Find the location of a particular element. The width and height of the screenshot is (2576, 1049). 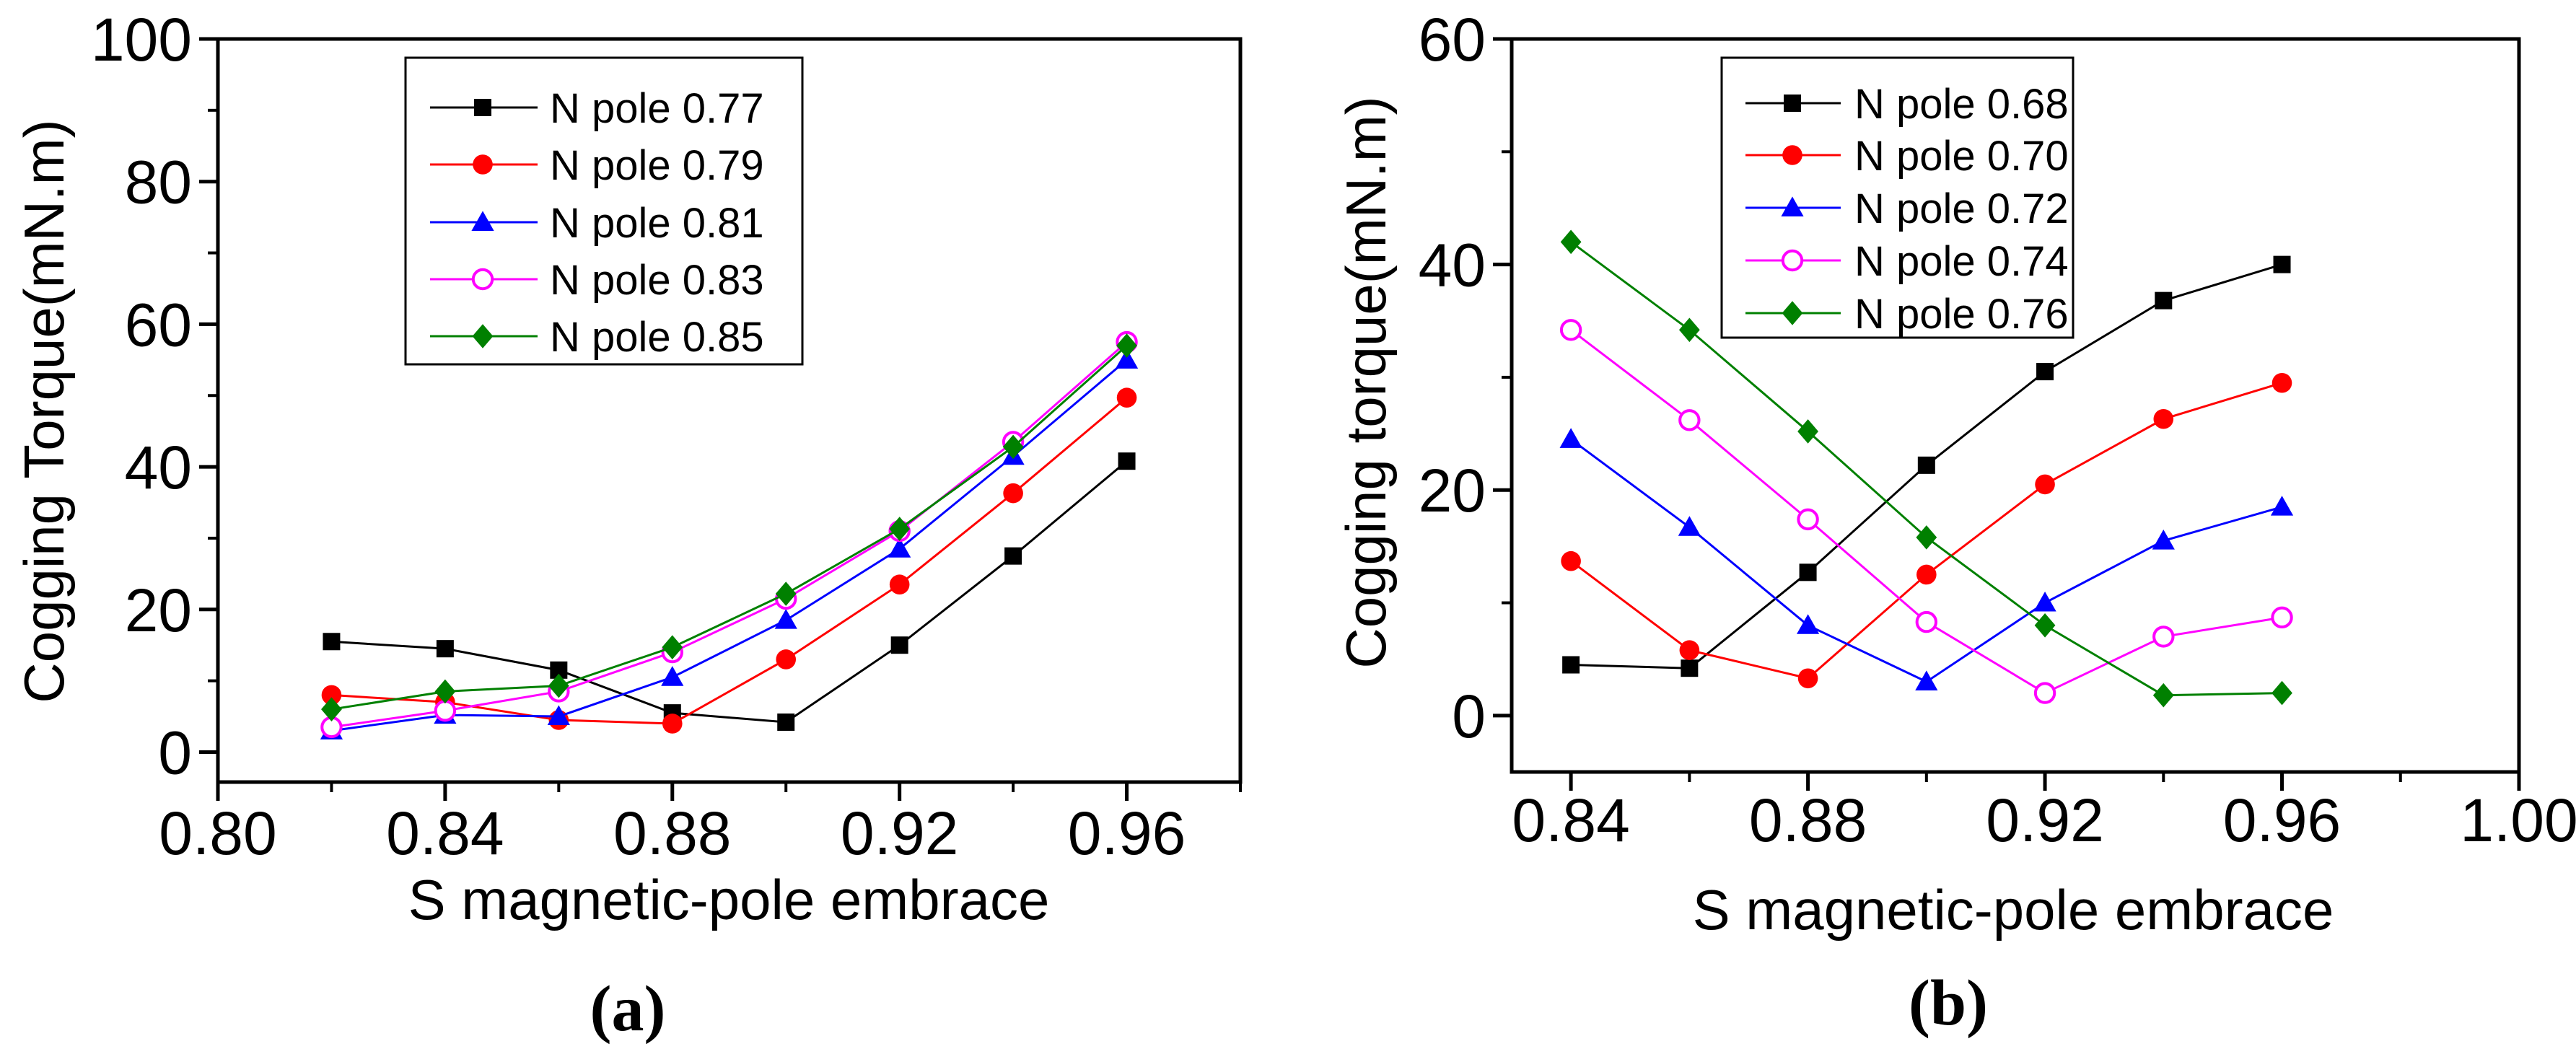

chart-a-legend-box is located at coordinates (604, 211).